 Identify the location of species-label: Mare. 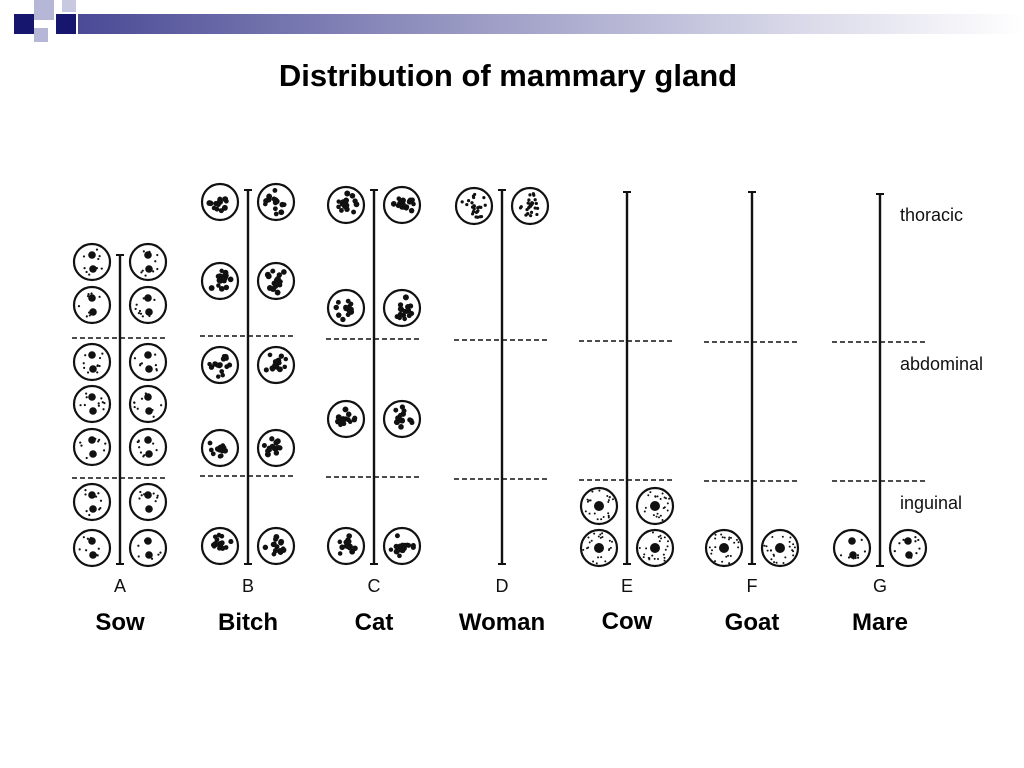
(880, 622).